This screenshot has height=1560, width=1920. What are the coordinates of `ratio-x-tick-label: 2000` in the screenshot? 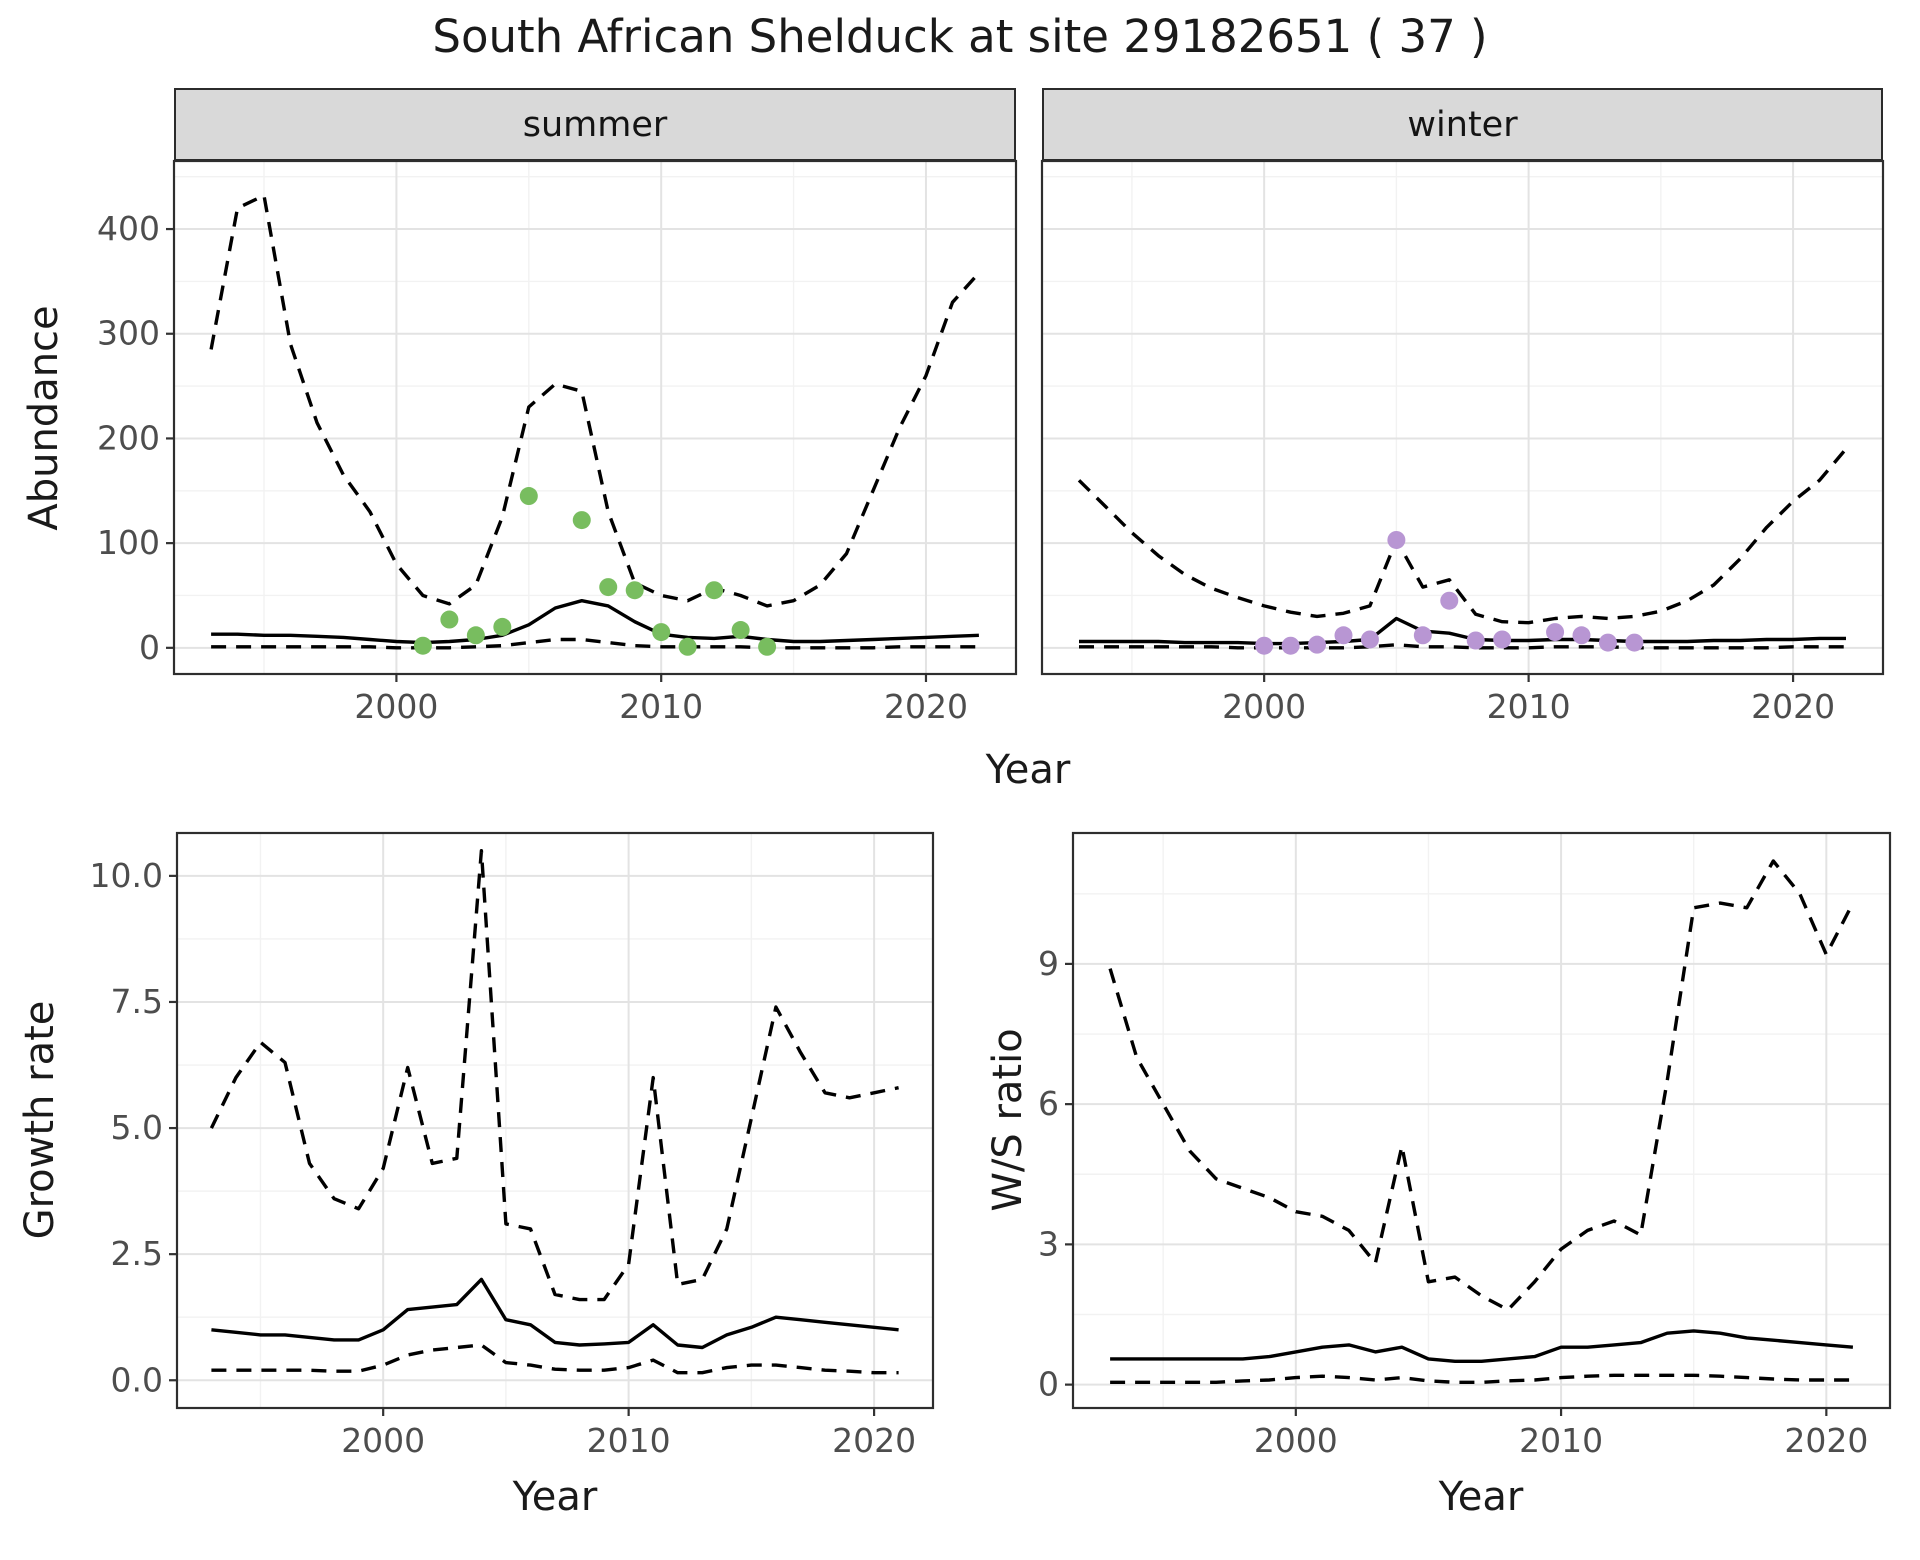 It's located at (1296, 1440).